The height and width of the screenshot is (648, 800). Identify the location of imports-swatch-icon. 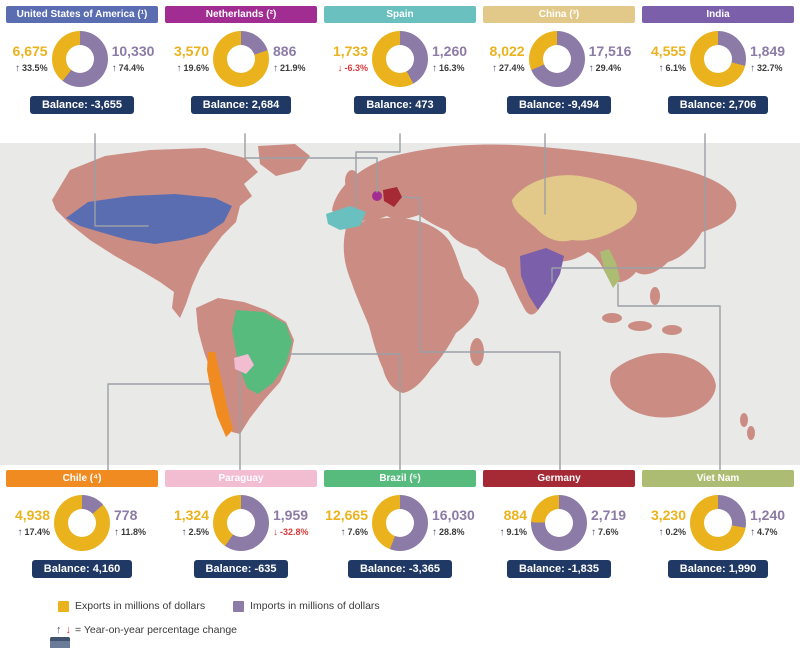
(239, 606).